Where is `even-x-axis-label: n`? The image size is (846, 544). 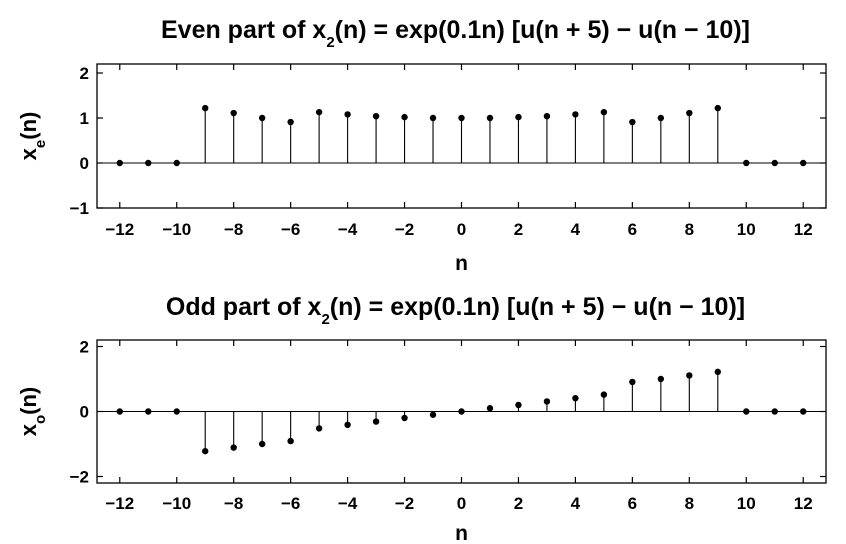 even-x-axis-label: n is located at coordinates (461, 263).